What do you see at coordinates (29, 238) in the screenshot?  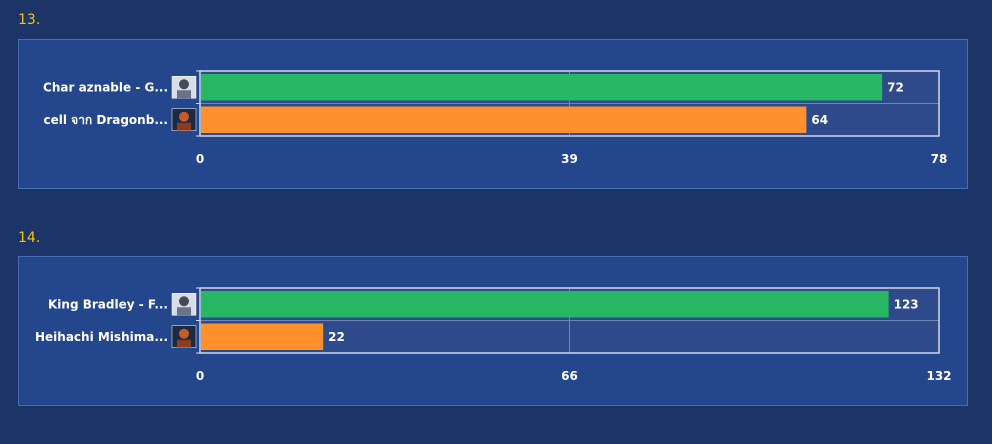 I see `chart-number-14: 14.` at bounding box center [29, 238].